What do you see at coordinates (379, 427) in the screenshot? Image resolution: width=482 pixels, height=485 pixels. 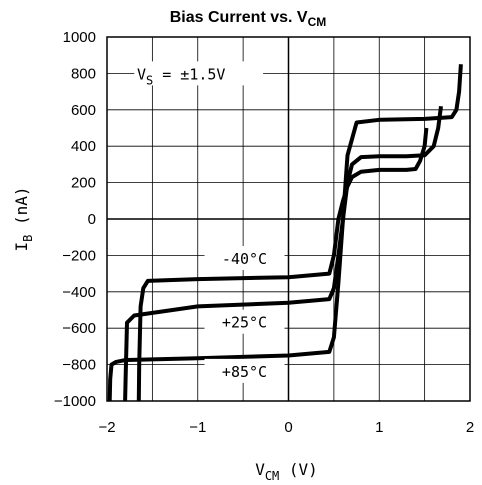 I see `x-tick-label: 1` at bounding box center [379, 427].